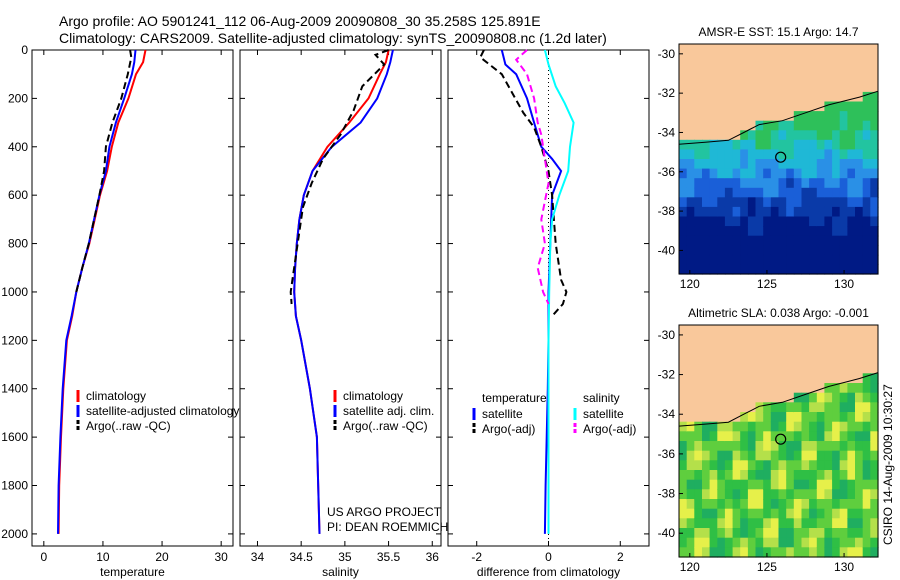 This screenshot has height=580, width=900. Describe the element at coordinates (609, 429) in the screenshot. I see `legend-label: Argo(-adj)` at that location.